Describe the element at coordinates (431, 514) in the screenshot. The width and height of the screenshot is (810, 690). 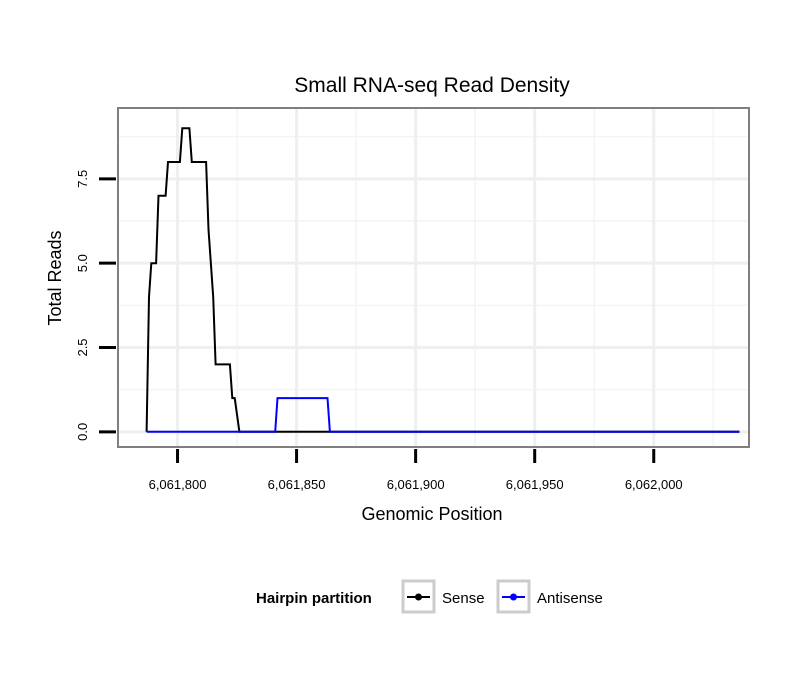
I see `x-axis-title: Genomic Position` at that location.